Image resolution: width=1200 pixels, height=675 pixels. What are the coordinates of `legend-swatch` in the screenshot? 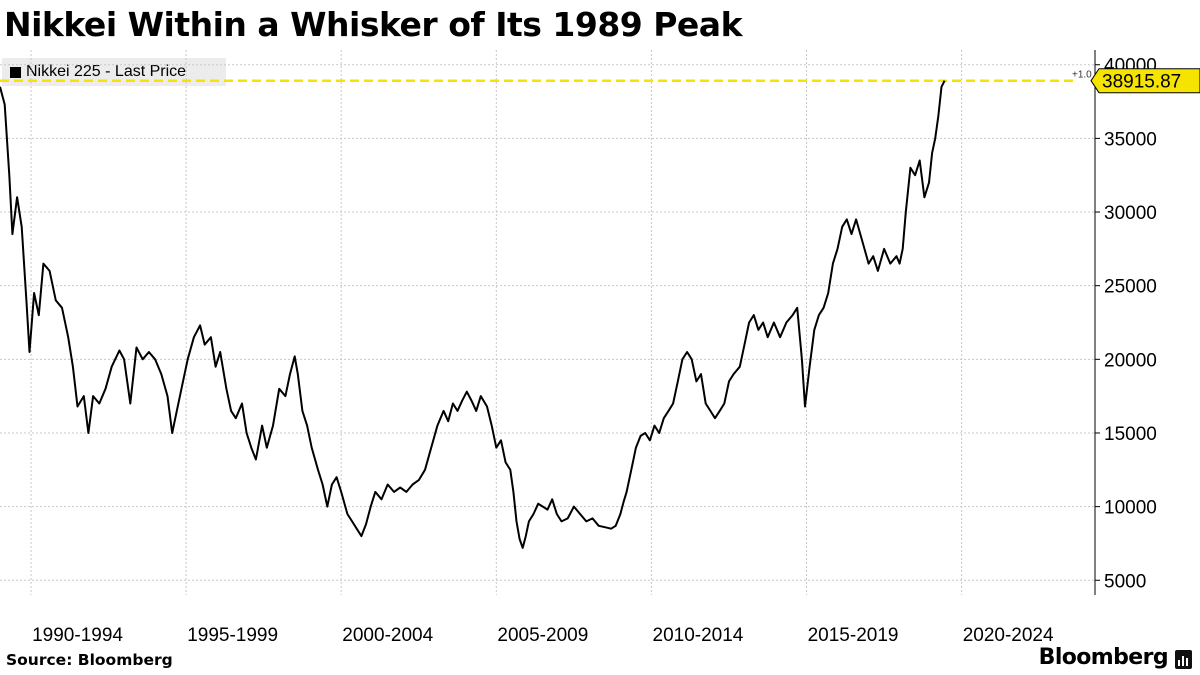 It's located at (15, 72).